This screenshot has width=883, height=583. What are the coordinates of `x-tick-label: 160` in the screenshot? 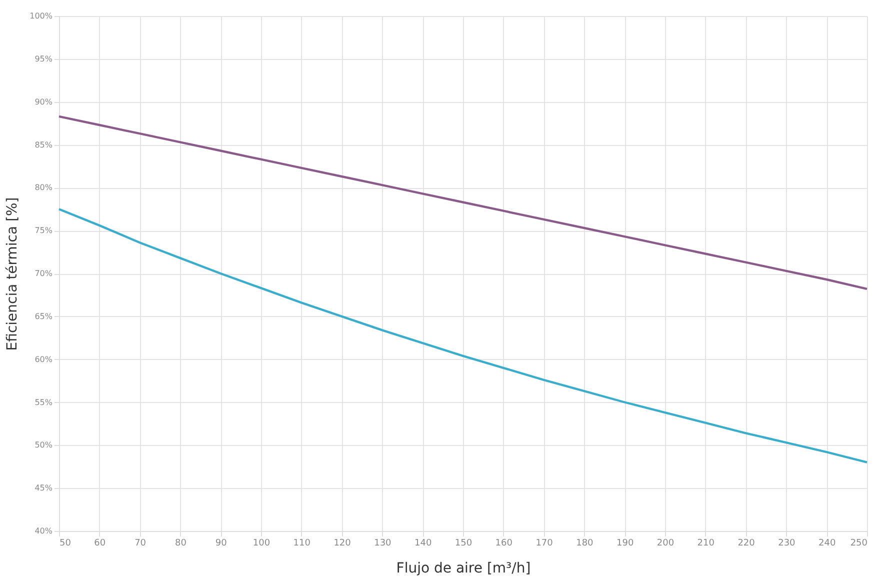 It's located at (504, 543).